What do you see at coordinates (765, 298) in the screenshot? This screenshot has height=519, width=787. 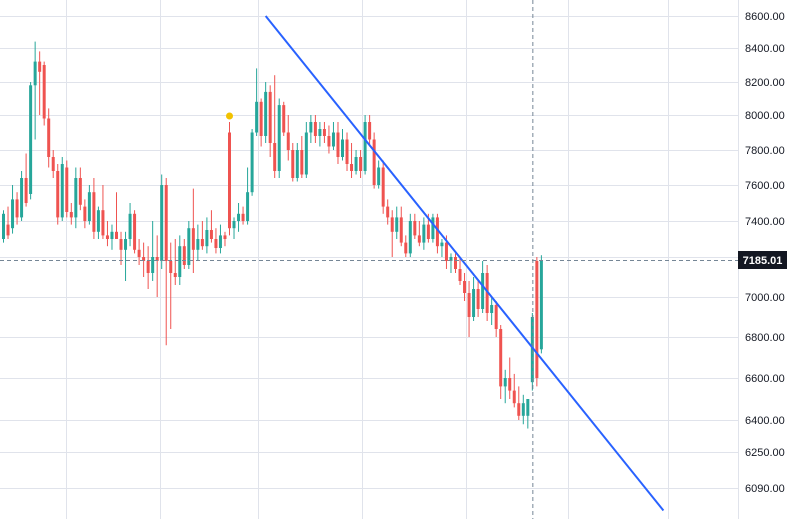 I see `y-tick-label: 7000.00` at bounding box center [765, 298].